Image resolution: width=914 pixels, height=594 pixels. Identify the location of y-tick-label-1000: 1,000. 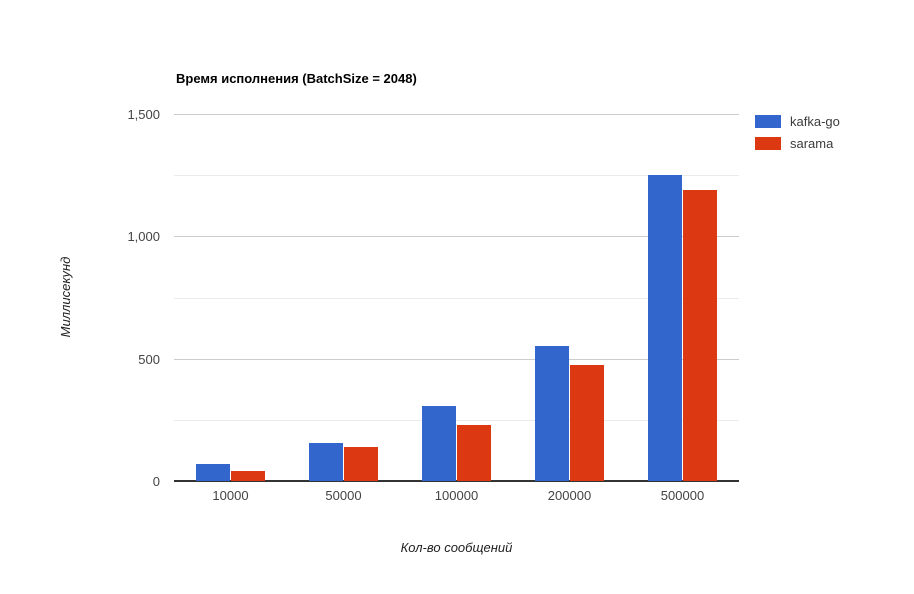
(143, 237).